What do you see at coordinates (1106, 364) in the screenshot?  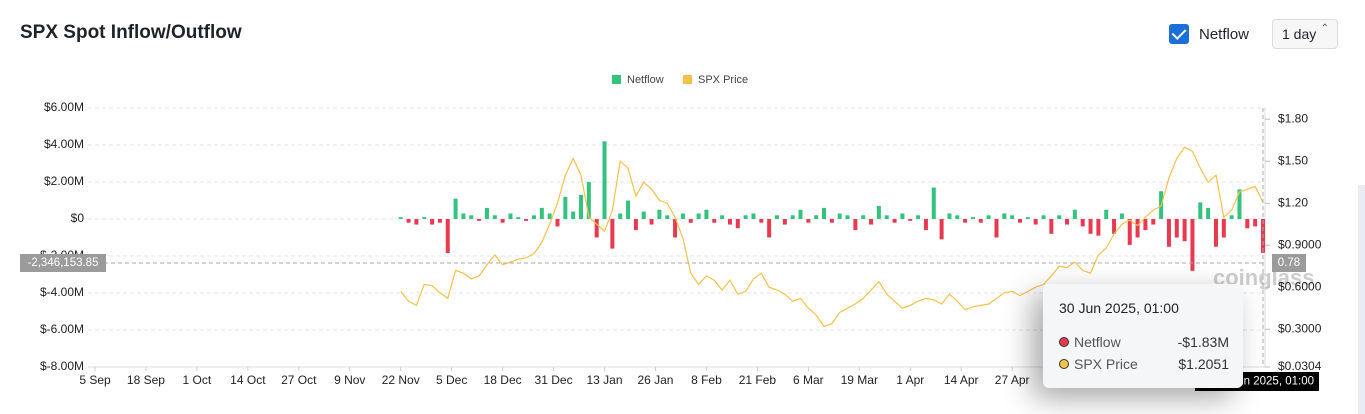 I see `tooltip-name: SPX Price` at bounding box center [1106, 364].